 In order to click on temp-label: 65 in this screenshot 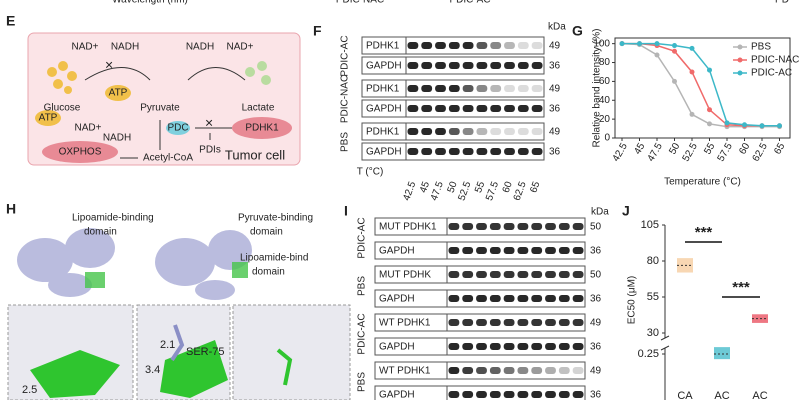, I will do `click(535, 187)`.